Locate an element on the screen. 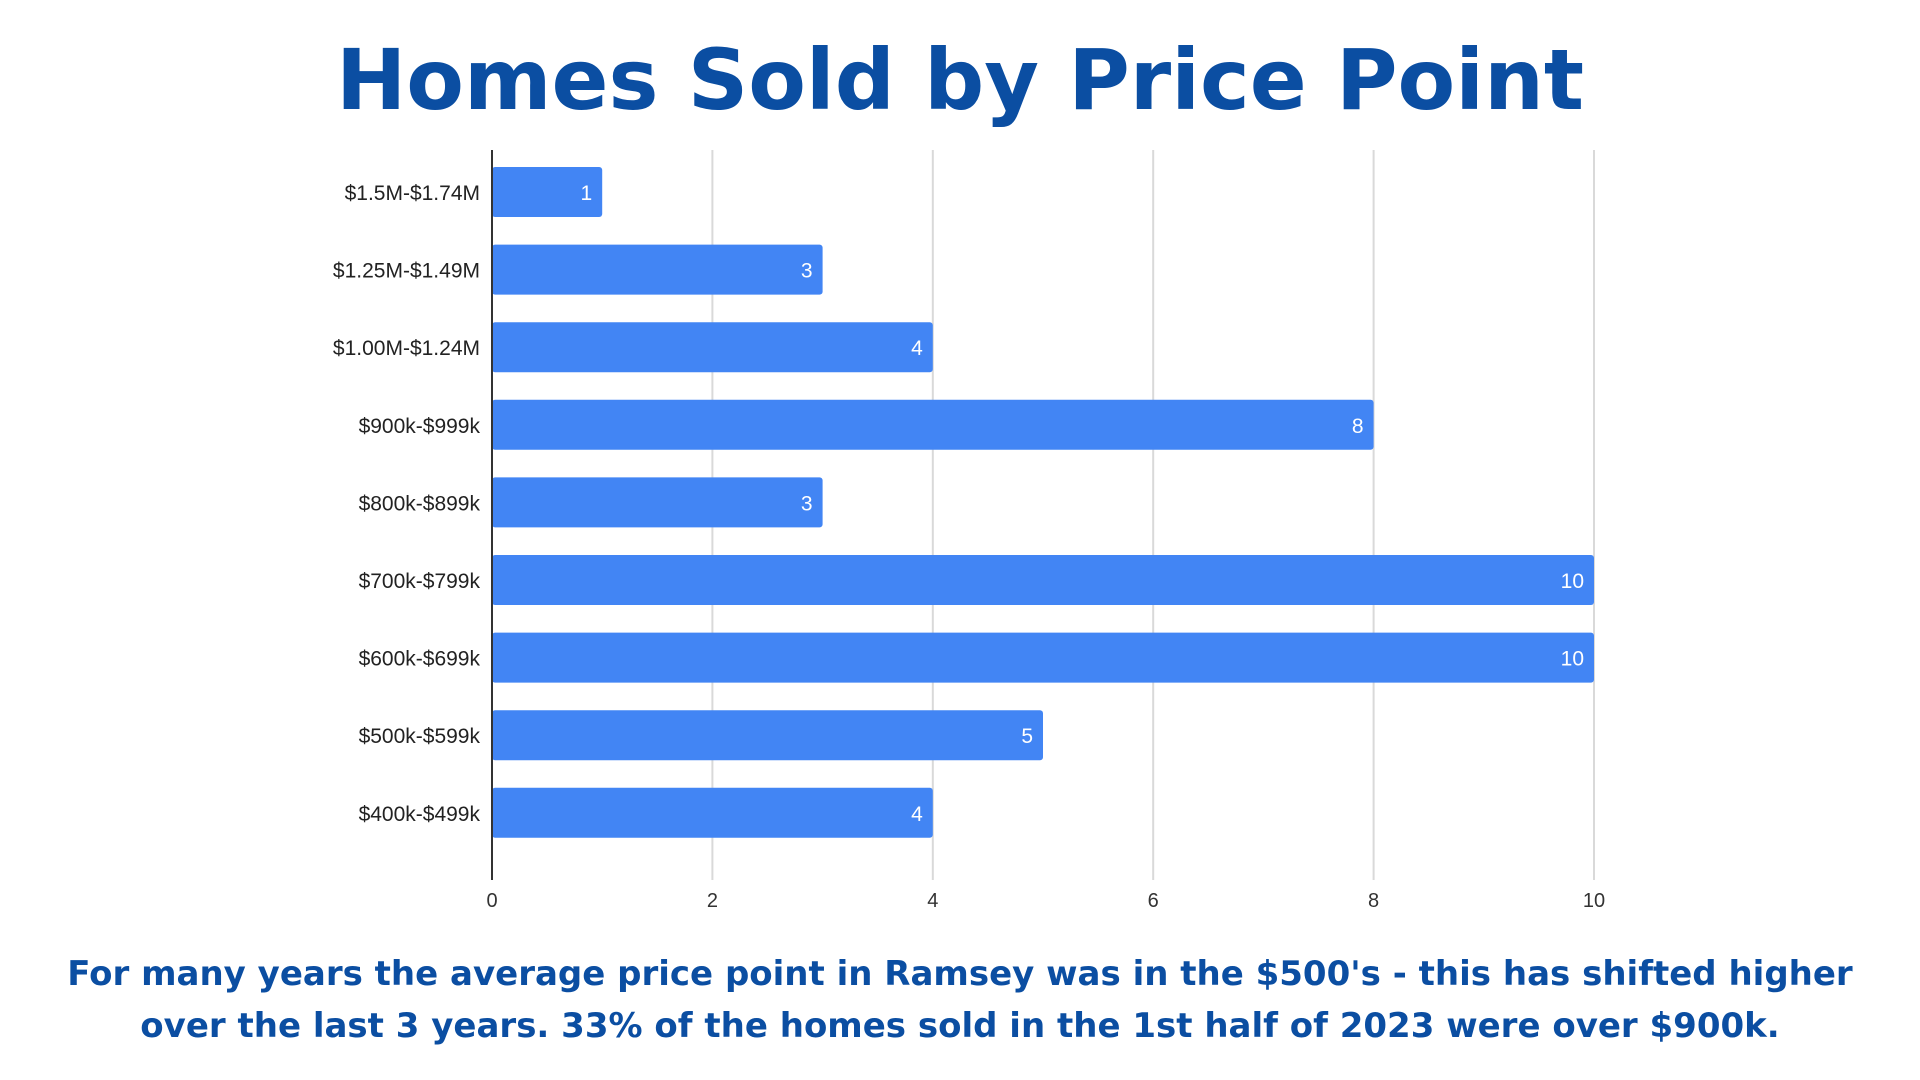  x-tick-label: 8 is located at coordinates (1373, 901).